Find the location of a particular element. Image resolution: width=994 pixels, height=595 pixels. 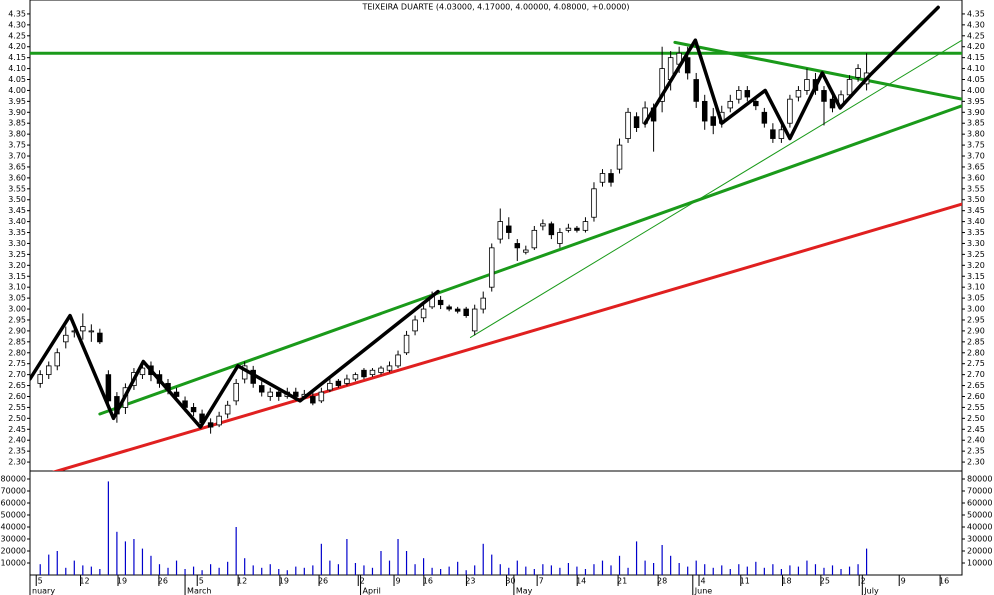

y-tick-label: 3.10 is located at coordinates (17, 287).